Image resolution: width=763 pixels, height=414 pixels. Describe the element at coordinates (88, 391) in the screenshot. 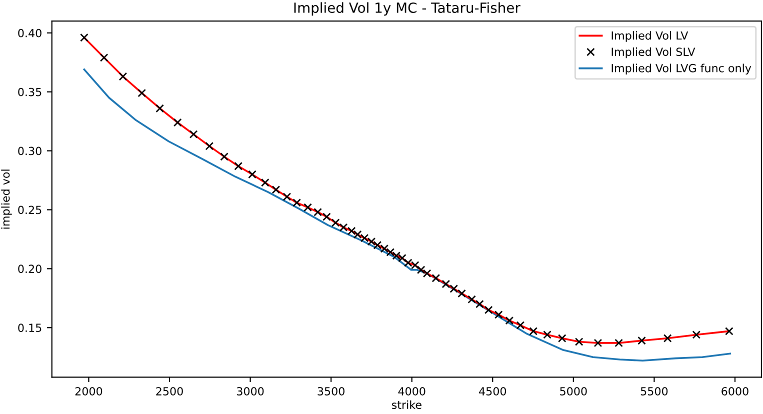

I see `x-tick-label: 2000` at that location.